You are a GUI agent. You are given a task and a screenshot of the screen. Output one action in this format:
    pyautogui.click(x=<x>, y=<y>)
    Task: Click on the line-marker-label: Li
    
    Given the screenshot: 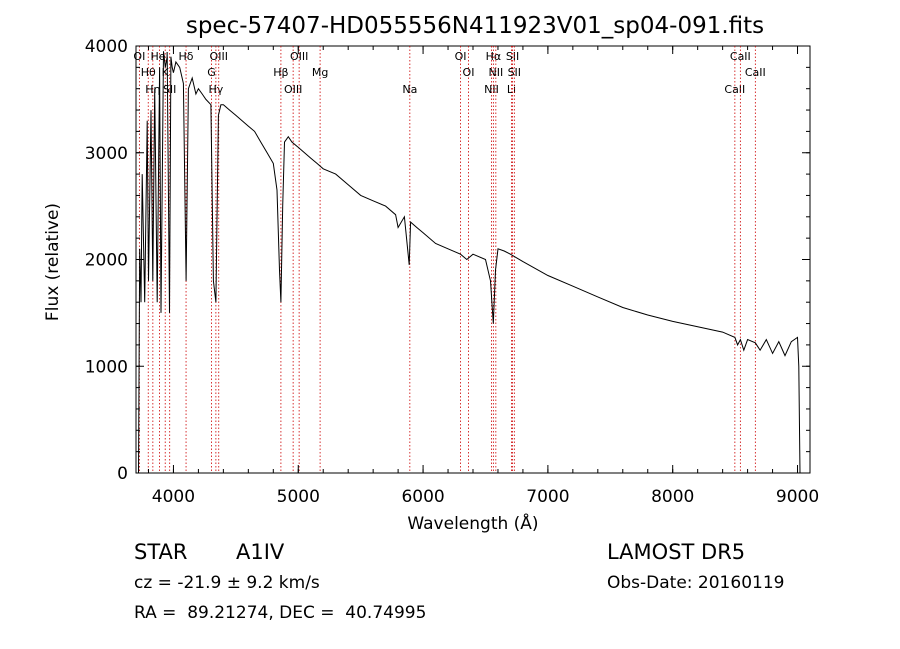 What is the action you would take?
    pyautogui.click(x=511, y=89)
    